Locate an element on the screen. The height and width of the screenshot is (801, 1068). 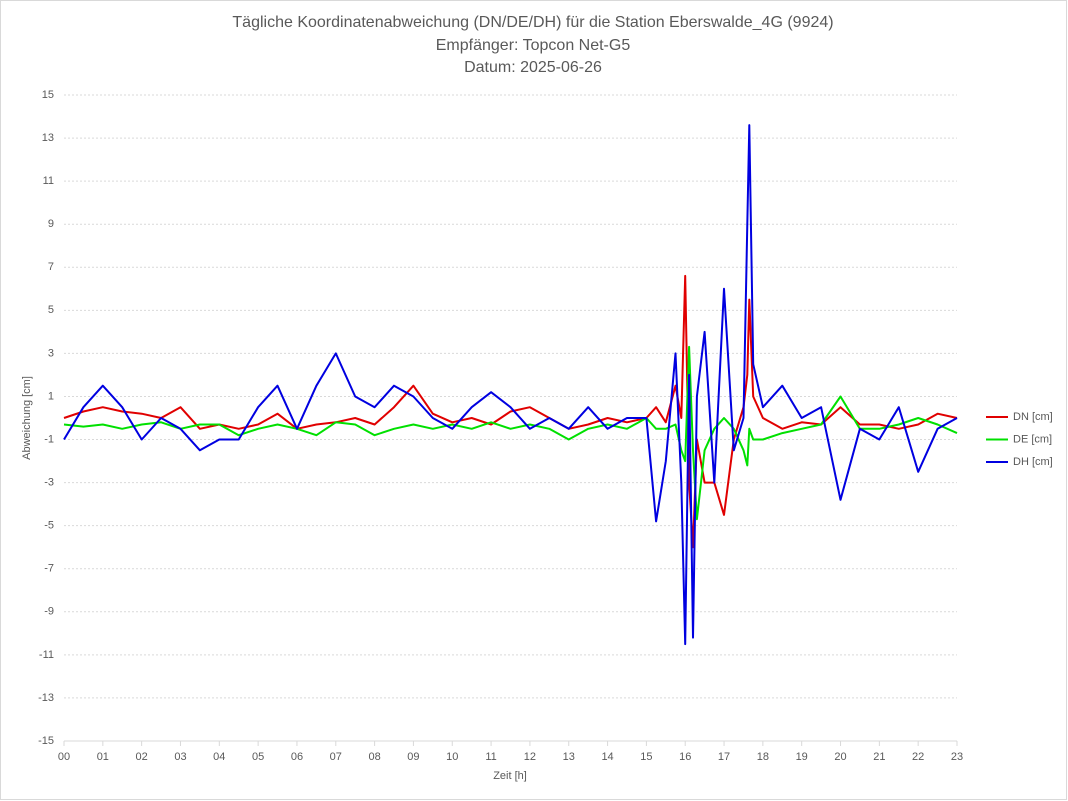
x-tick-label: 11 is located at coordinates (490, 757).